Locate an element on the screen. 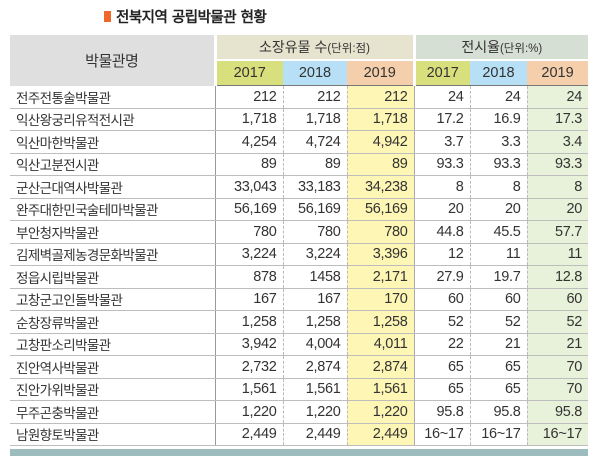 This screenshot has width=600, height=466. header-exhibit-unit: (단위:%) is located at coordinates (521, 49).